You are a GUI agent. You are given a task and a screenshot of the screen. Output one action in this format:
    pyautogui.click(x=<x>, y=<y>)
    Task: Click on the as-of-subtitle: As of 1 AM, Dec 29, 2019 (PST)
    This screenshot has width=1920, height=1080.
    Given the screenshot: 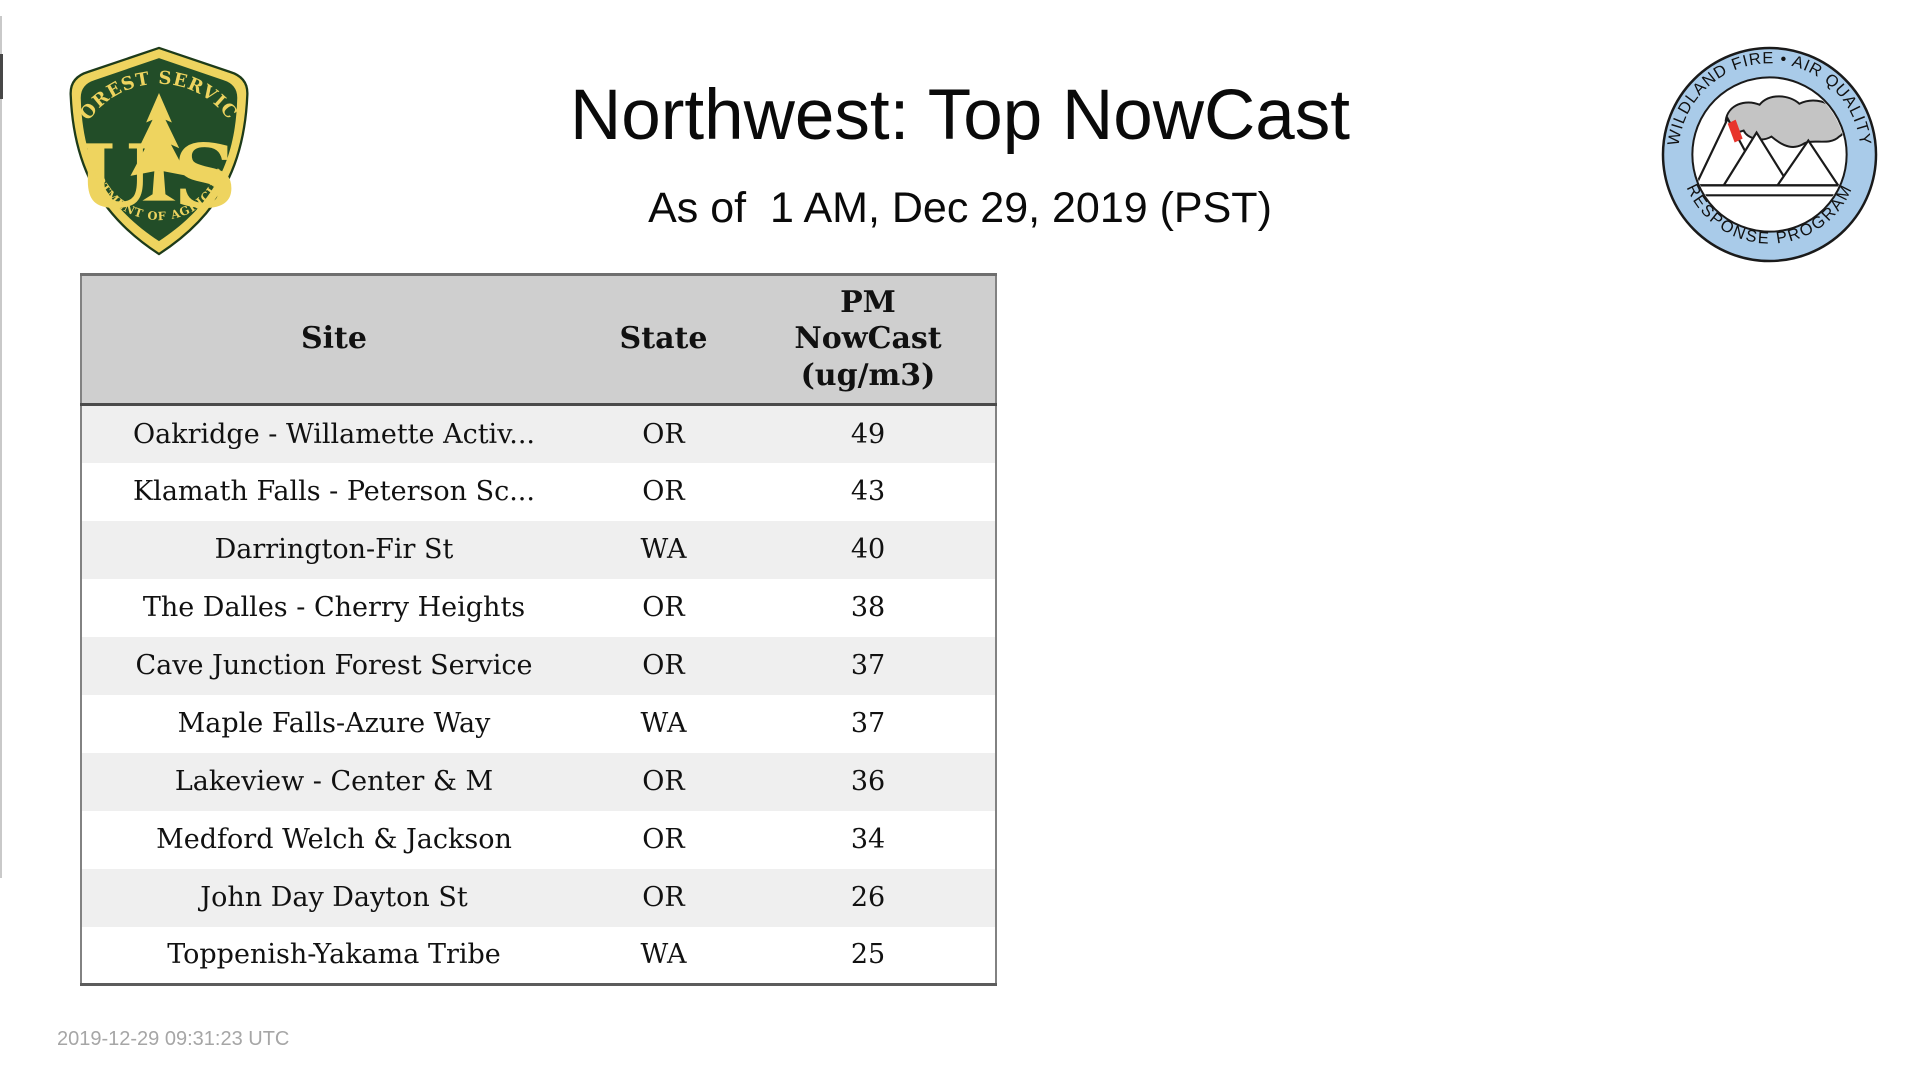 What is the action you would take?
    pyautogui.click(x=960, y=208)
    